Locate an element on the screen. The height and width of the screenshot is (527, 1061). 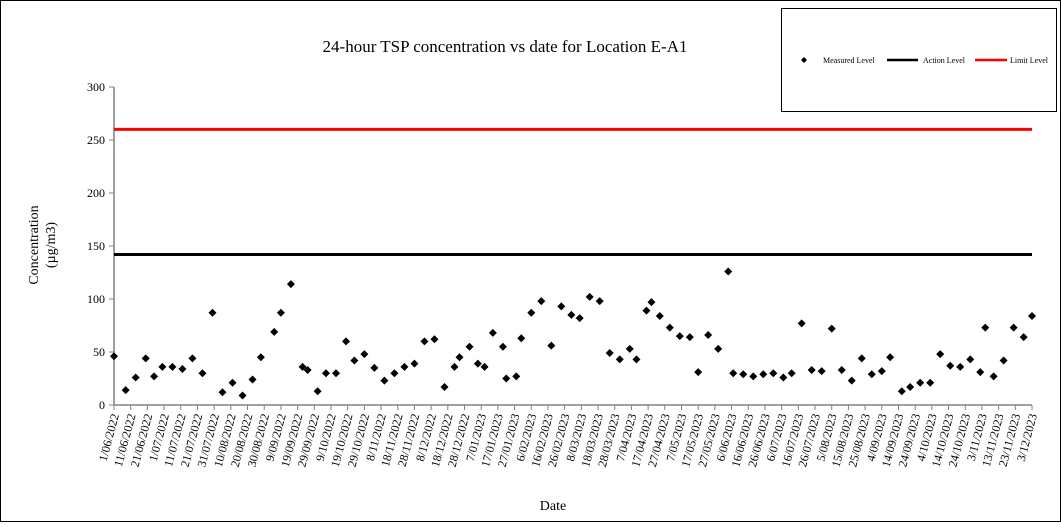
legend-box is located at coordinates (919, 60).